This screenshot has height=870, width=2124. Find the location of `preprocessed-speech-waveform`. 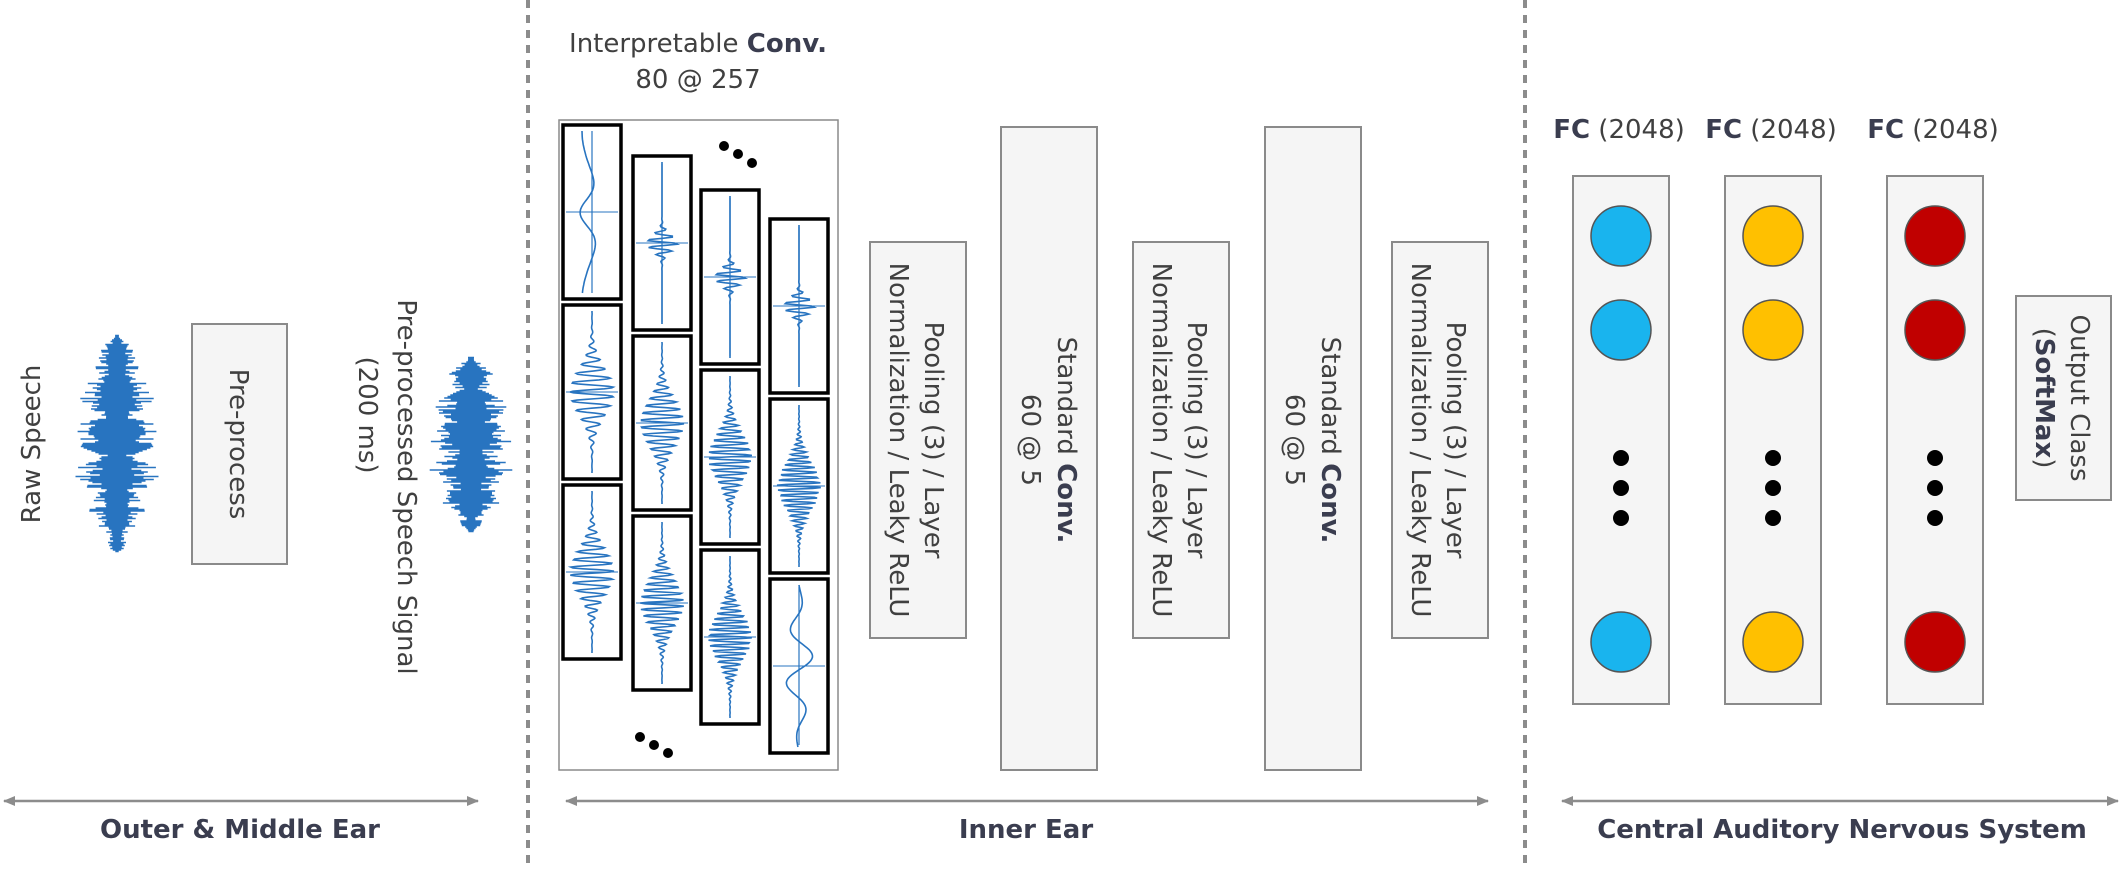

preprocessed-speech-waveform is located at coordinates (471, 444).